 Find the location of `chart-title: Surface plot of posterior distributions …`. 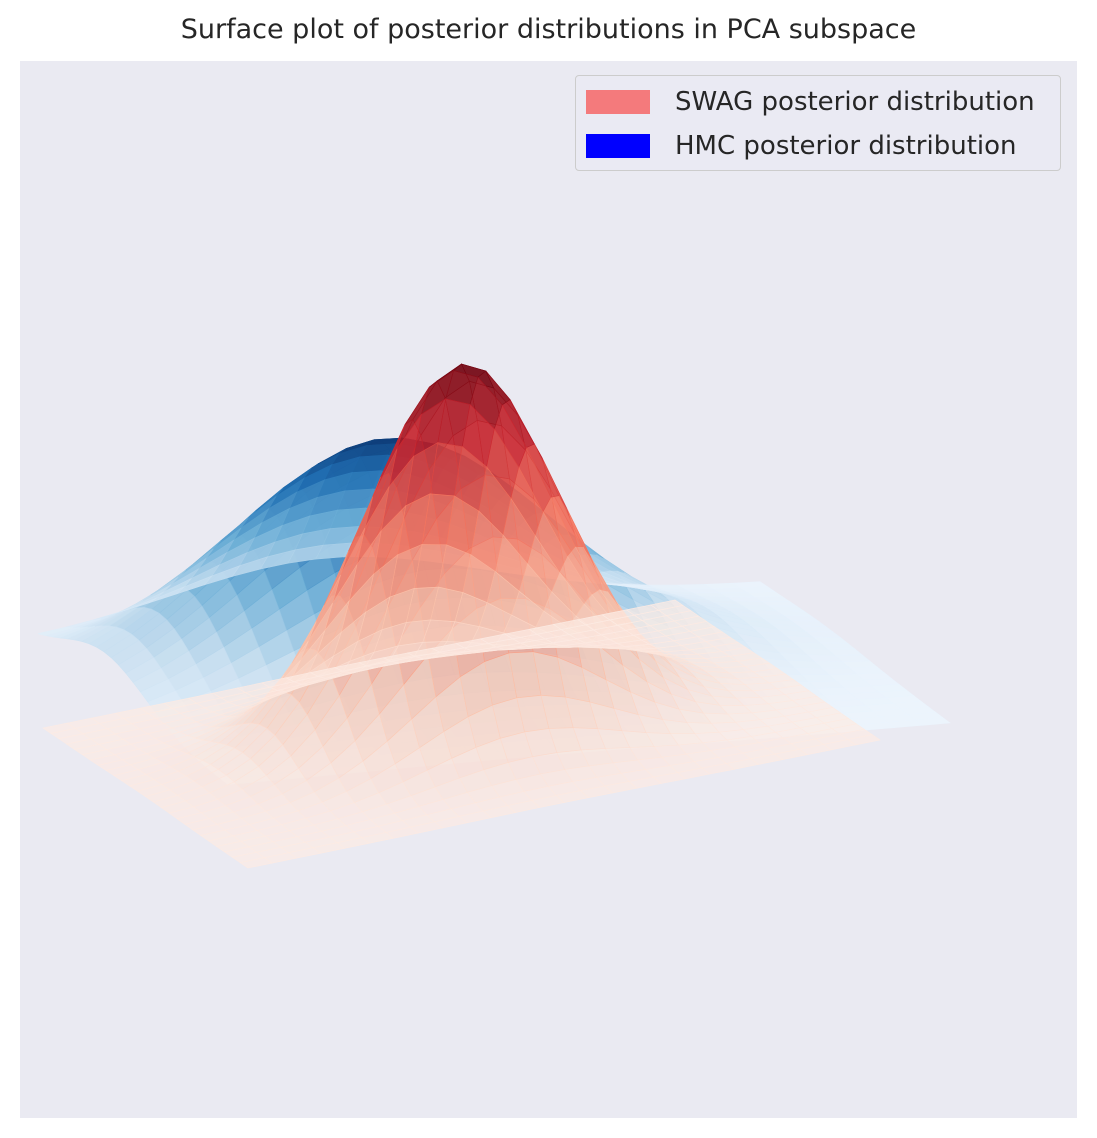

chart-title: Surface plot of posterior distributions … is located at coordinates (548, 29).